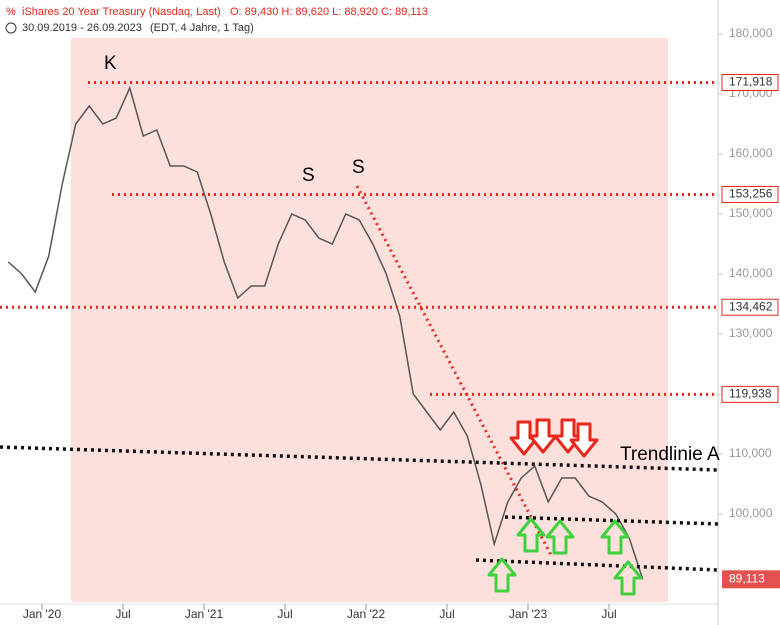 The height and width of the screenshot is (625, 780). What do you see at coordinates (747, 578) in the screenshot?
I see `last-label: 89,113` at bounding box center [747, 578].